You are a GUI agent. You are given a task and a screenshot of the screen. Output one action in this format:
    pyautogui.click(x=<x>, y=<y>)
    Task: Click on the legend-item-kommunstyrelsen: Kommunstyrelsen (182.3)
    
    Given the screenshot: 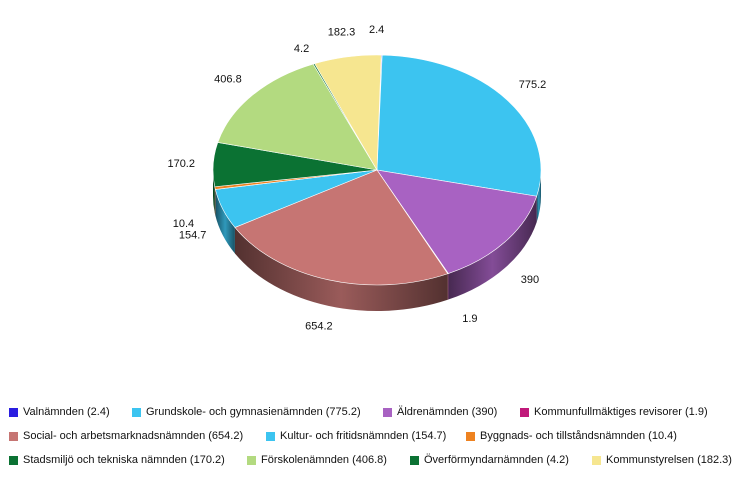 What is the action you would take?
    pyautogui.click(x=662, y=460)
    